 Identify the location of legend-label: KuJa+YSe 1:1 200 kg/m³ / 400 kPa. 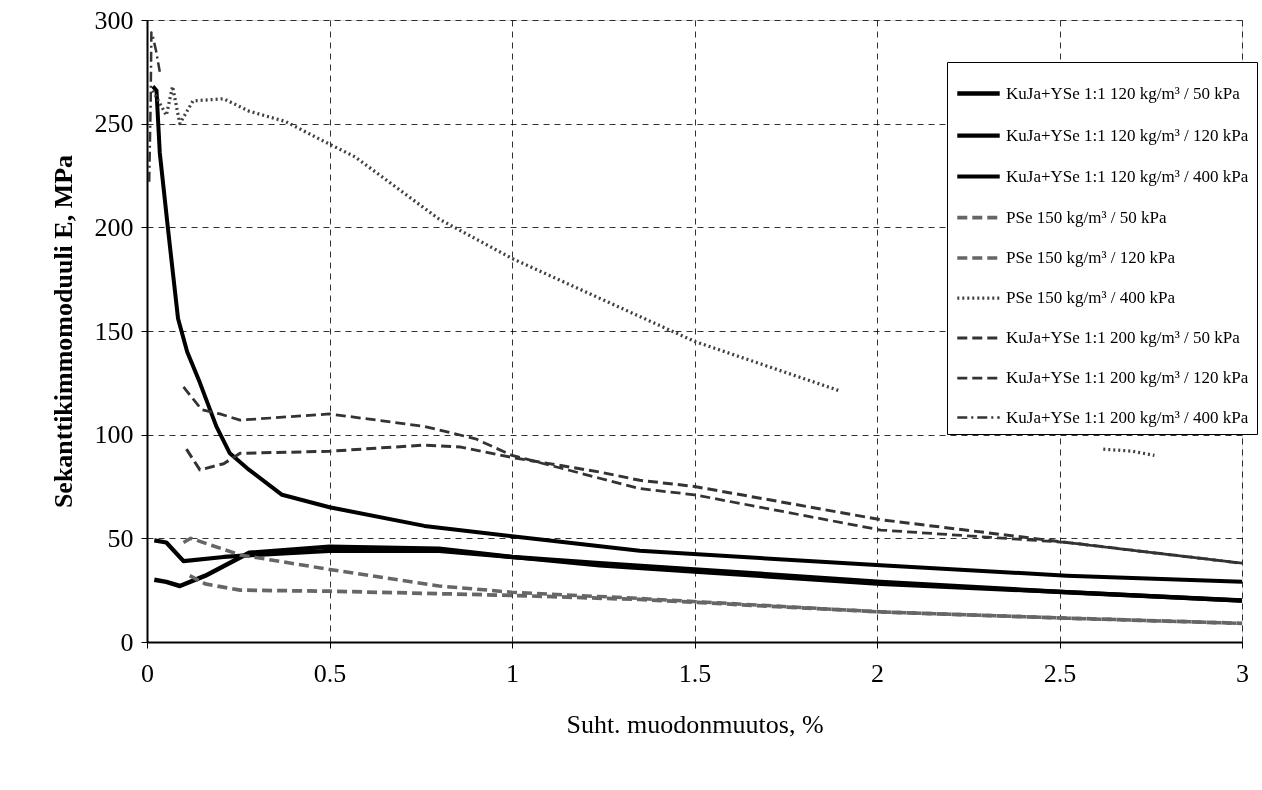
(1127, 417).